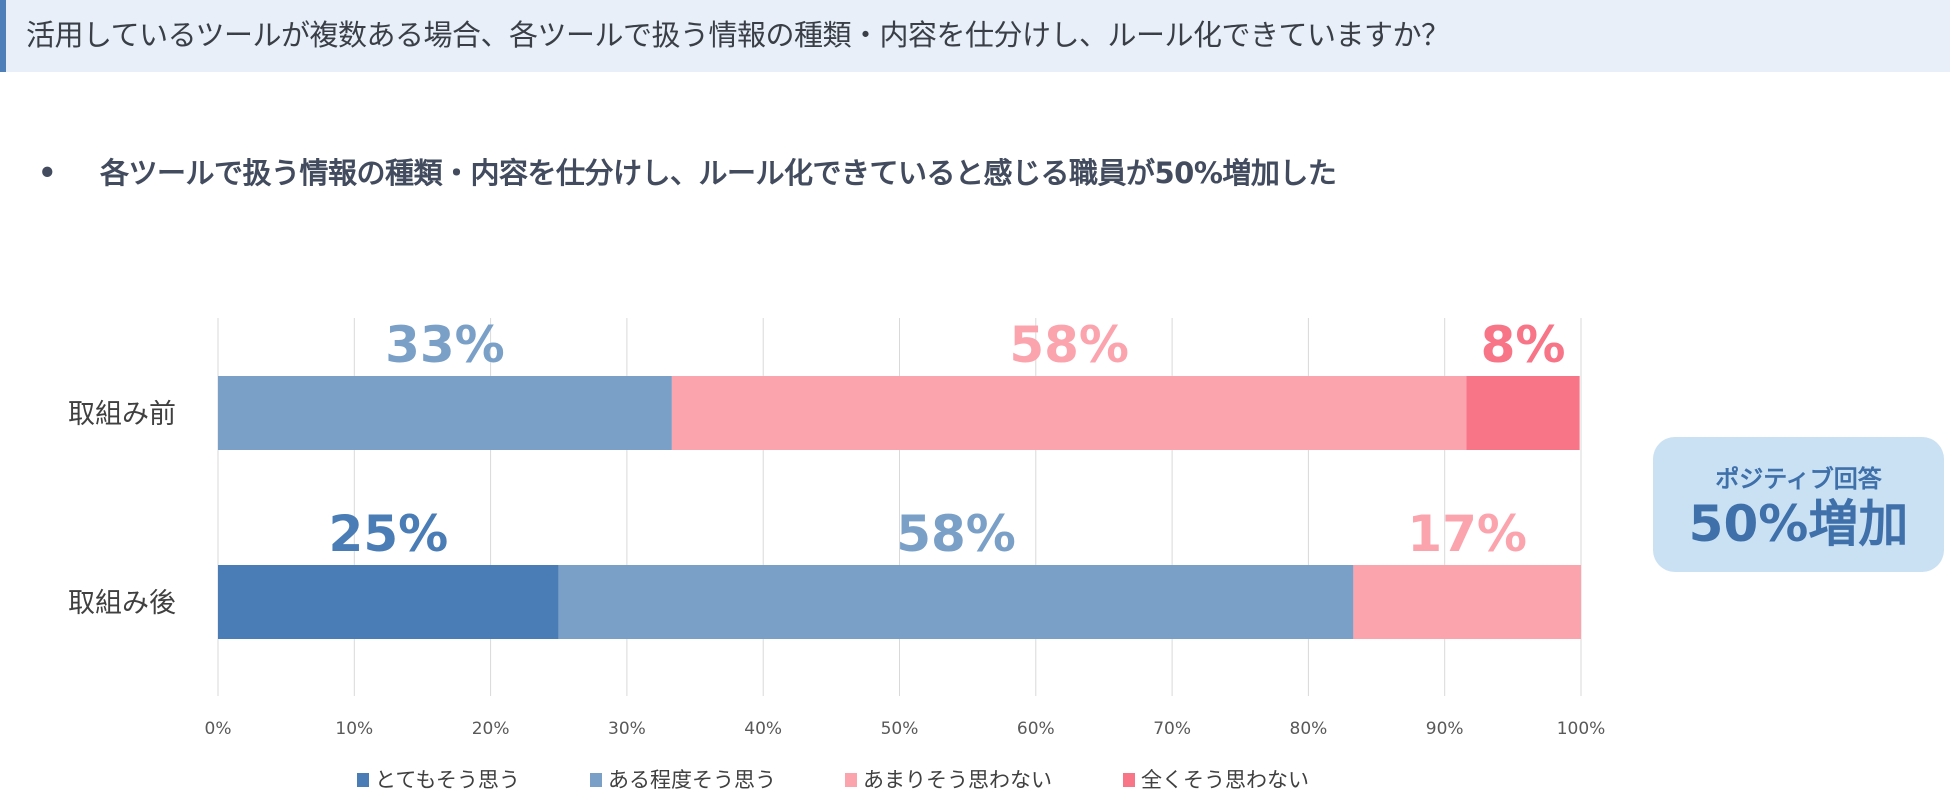 This screenshot has height=804, width=1950. What do you see at coordinates (763, 729) in the screenshot?
I see `x-tick-label: 40%` at bounding box center [763, 729].